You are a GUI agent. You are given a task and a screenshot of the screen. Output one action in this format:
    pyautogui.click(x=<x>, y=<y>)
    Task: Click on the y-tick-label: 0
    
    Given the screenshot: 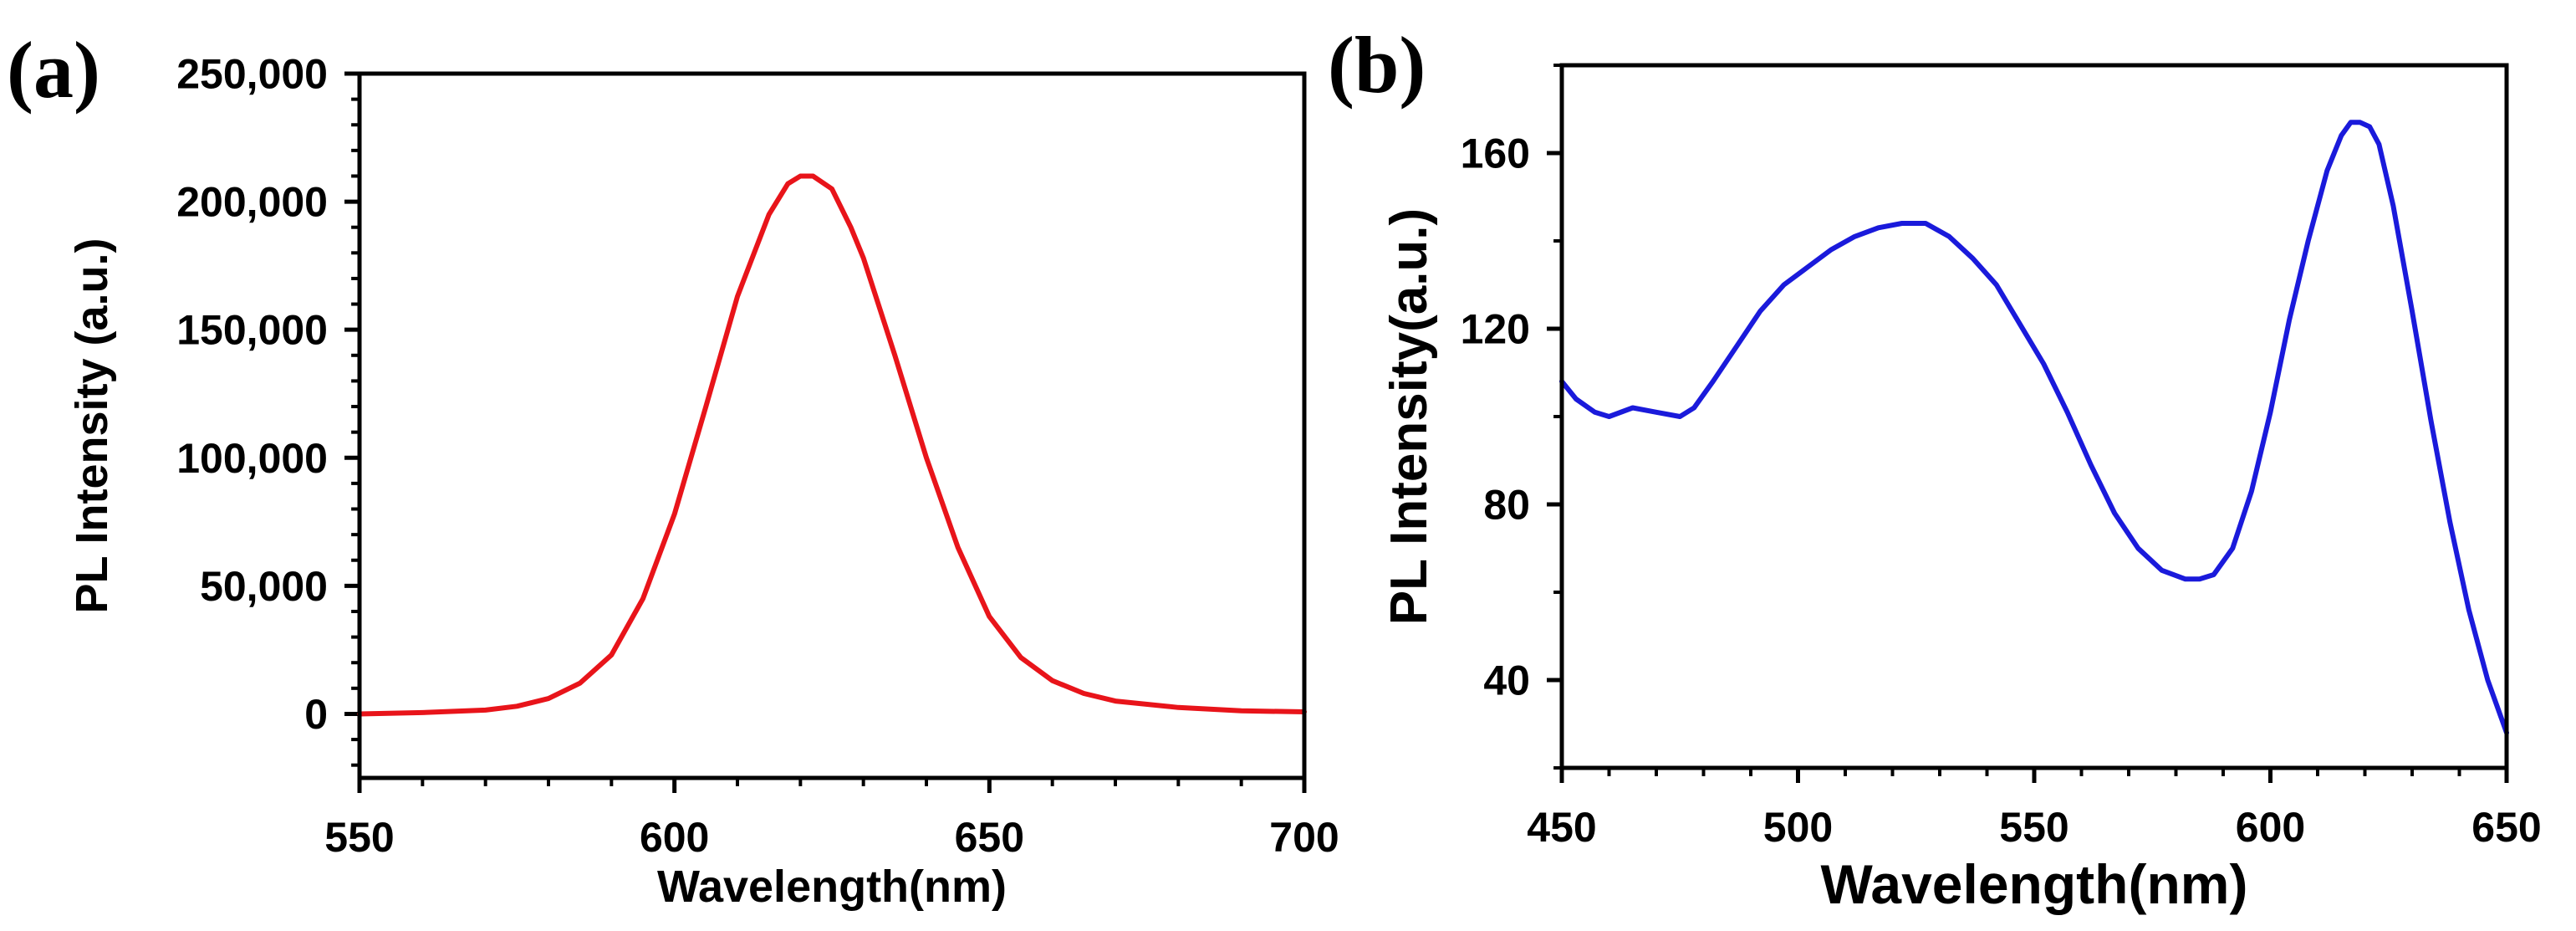 What is the action you would take?
    pyautogui.click(x=316, y=715)
    